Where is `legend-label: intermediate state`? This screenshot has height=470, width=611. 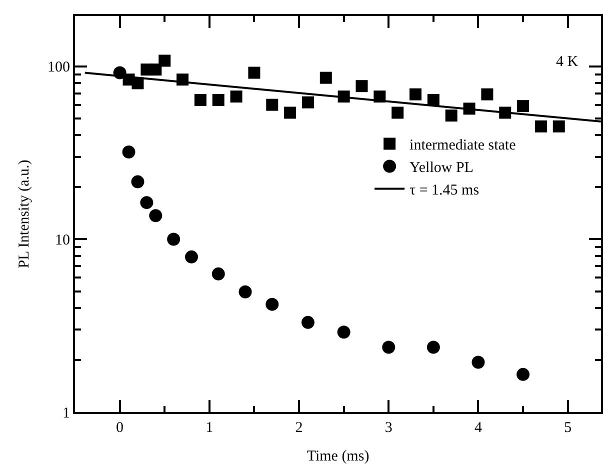 legend-label: intermediate state is located at coordinates (463, 146).